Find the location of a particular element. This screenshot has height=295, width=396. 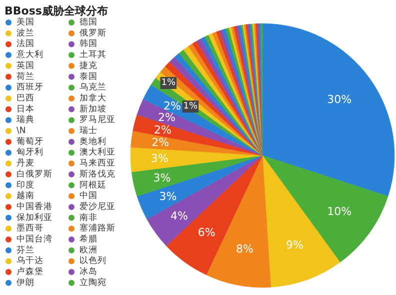

legend-label: 新加坡 is located at coordinates (93, 108).